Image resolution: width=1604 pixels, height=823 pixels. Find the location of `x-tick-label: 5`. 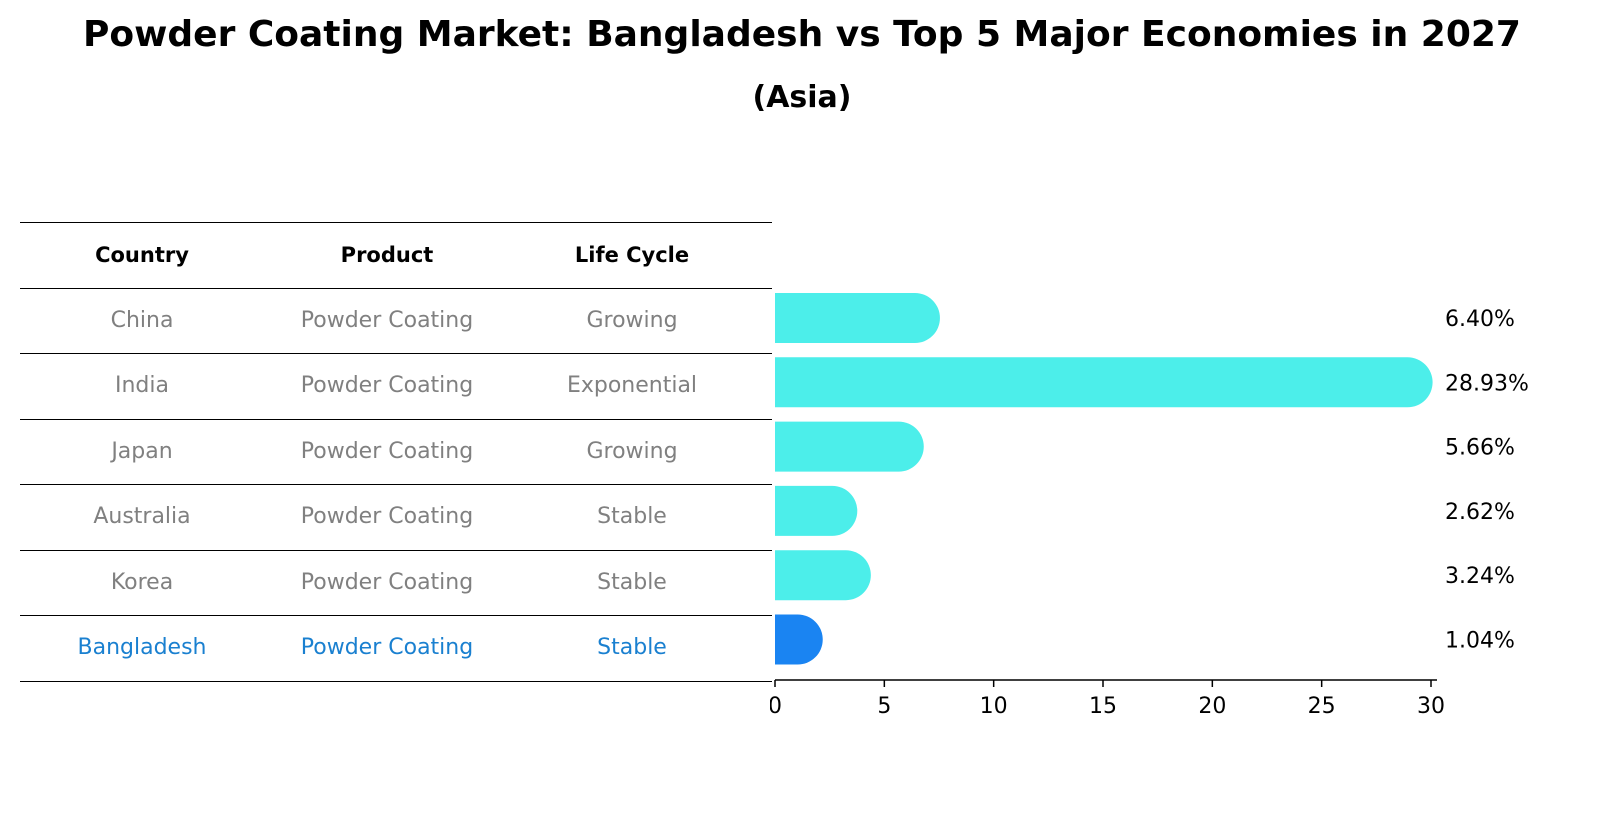

x-tick-label: 5 is located at coordinates (884, 706).